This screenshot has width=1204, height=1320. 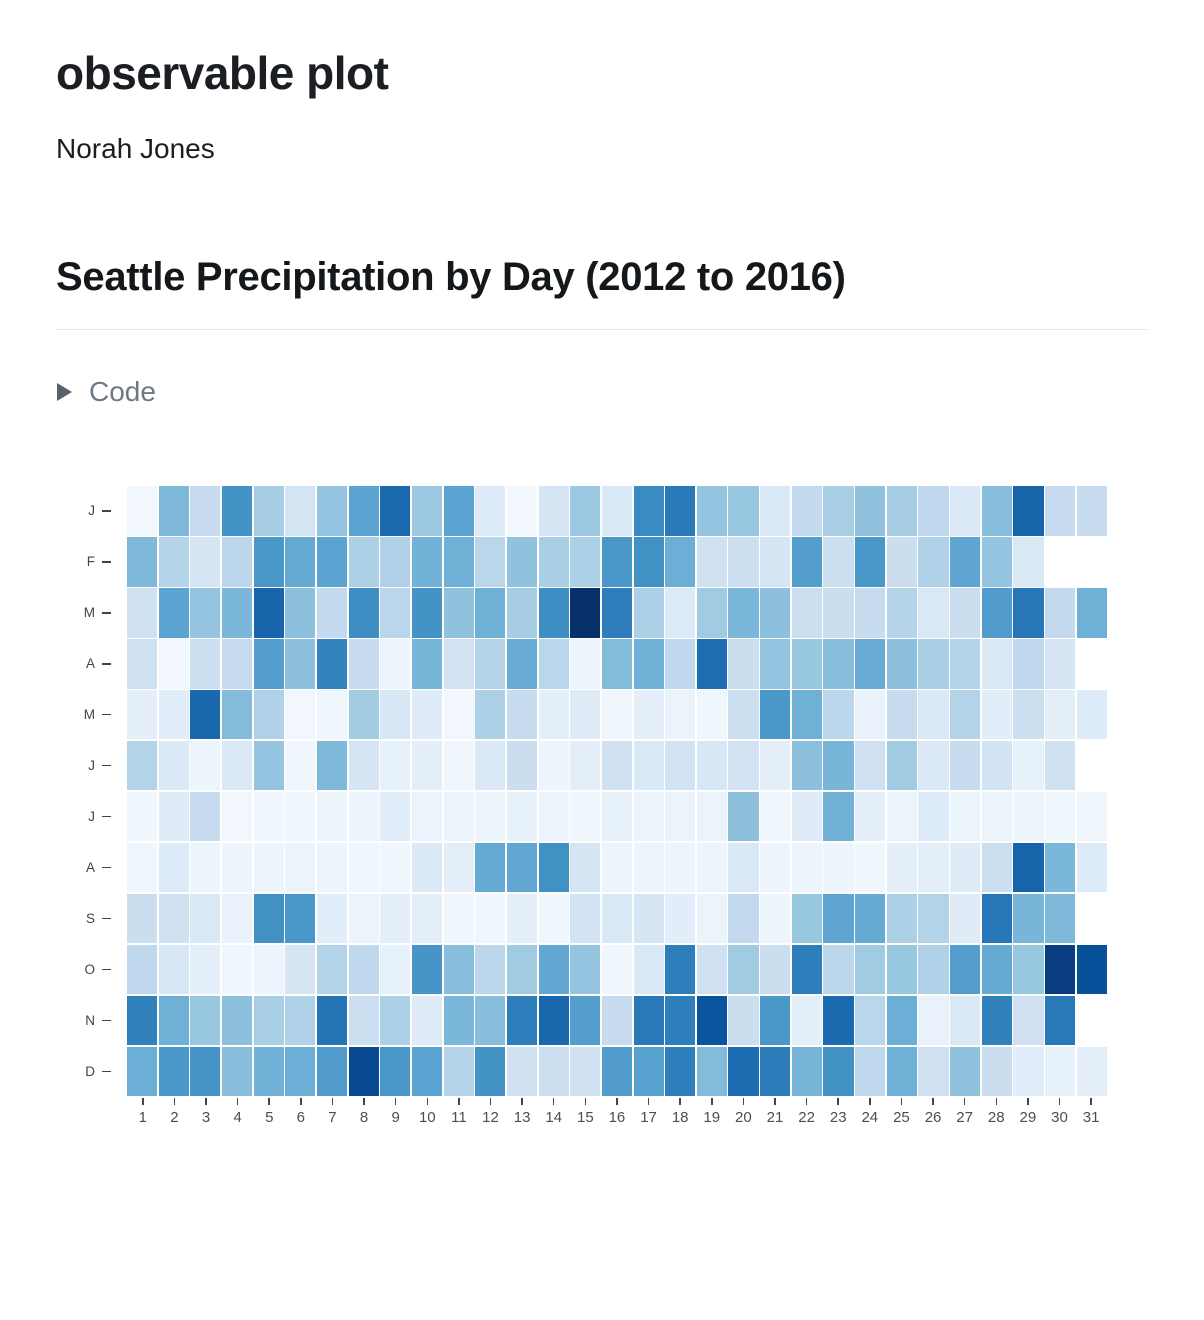 I want to click on x-tick: 26, so click(x=933, y=1112).